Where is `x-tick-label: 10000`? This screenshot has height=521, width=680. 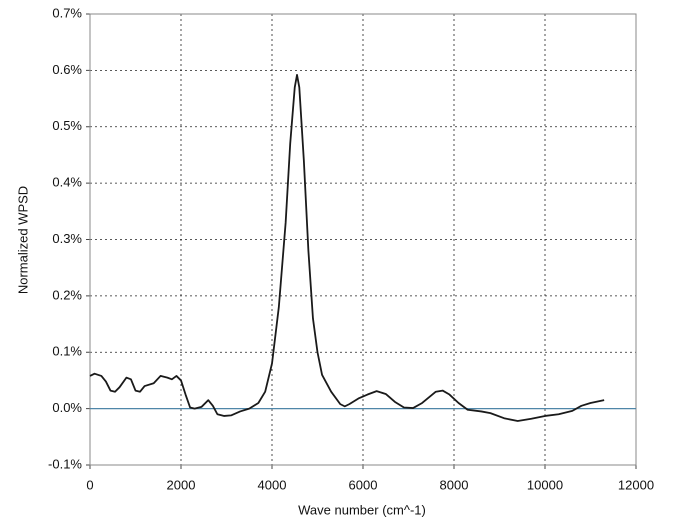 x-tick-label: 10000 is located at coordinates (545, 484).